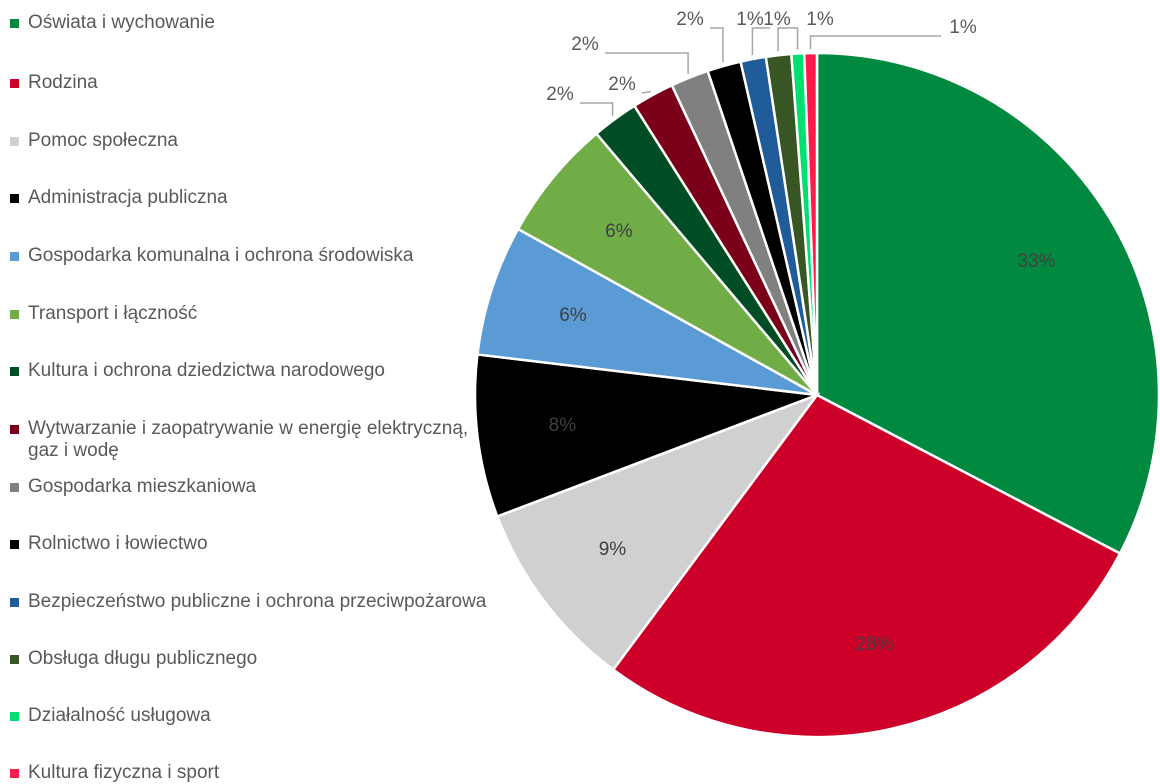  What do you see at coordinates (874, 644) in the screenshot?
I see `data-label: 28%` at bounding box center [874, 644].